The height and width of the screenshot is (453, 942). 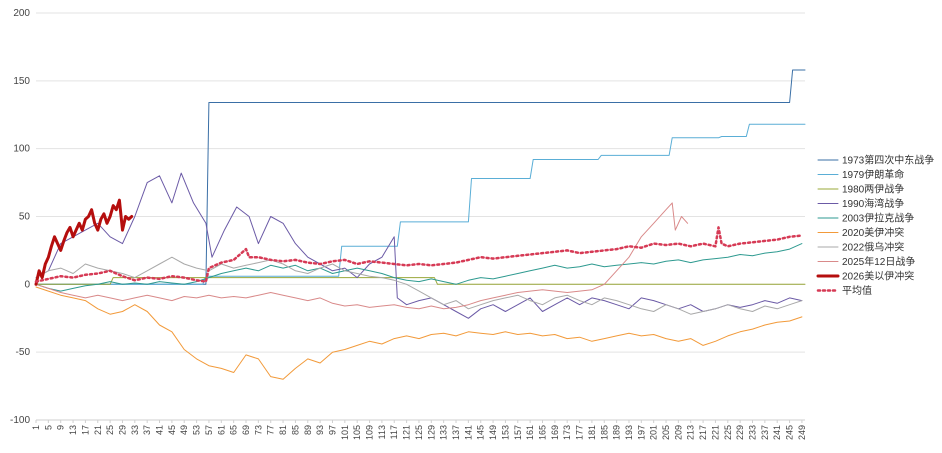 I want to click on x-tick-label: 97, so click(x=332, y=430).